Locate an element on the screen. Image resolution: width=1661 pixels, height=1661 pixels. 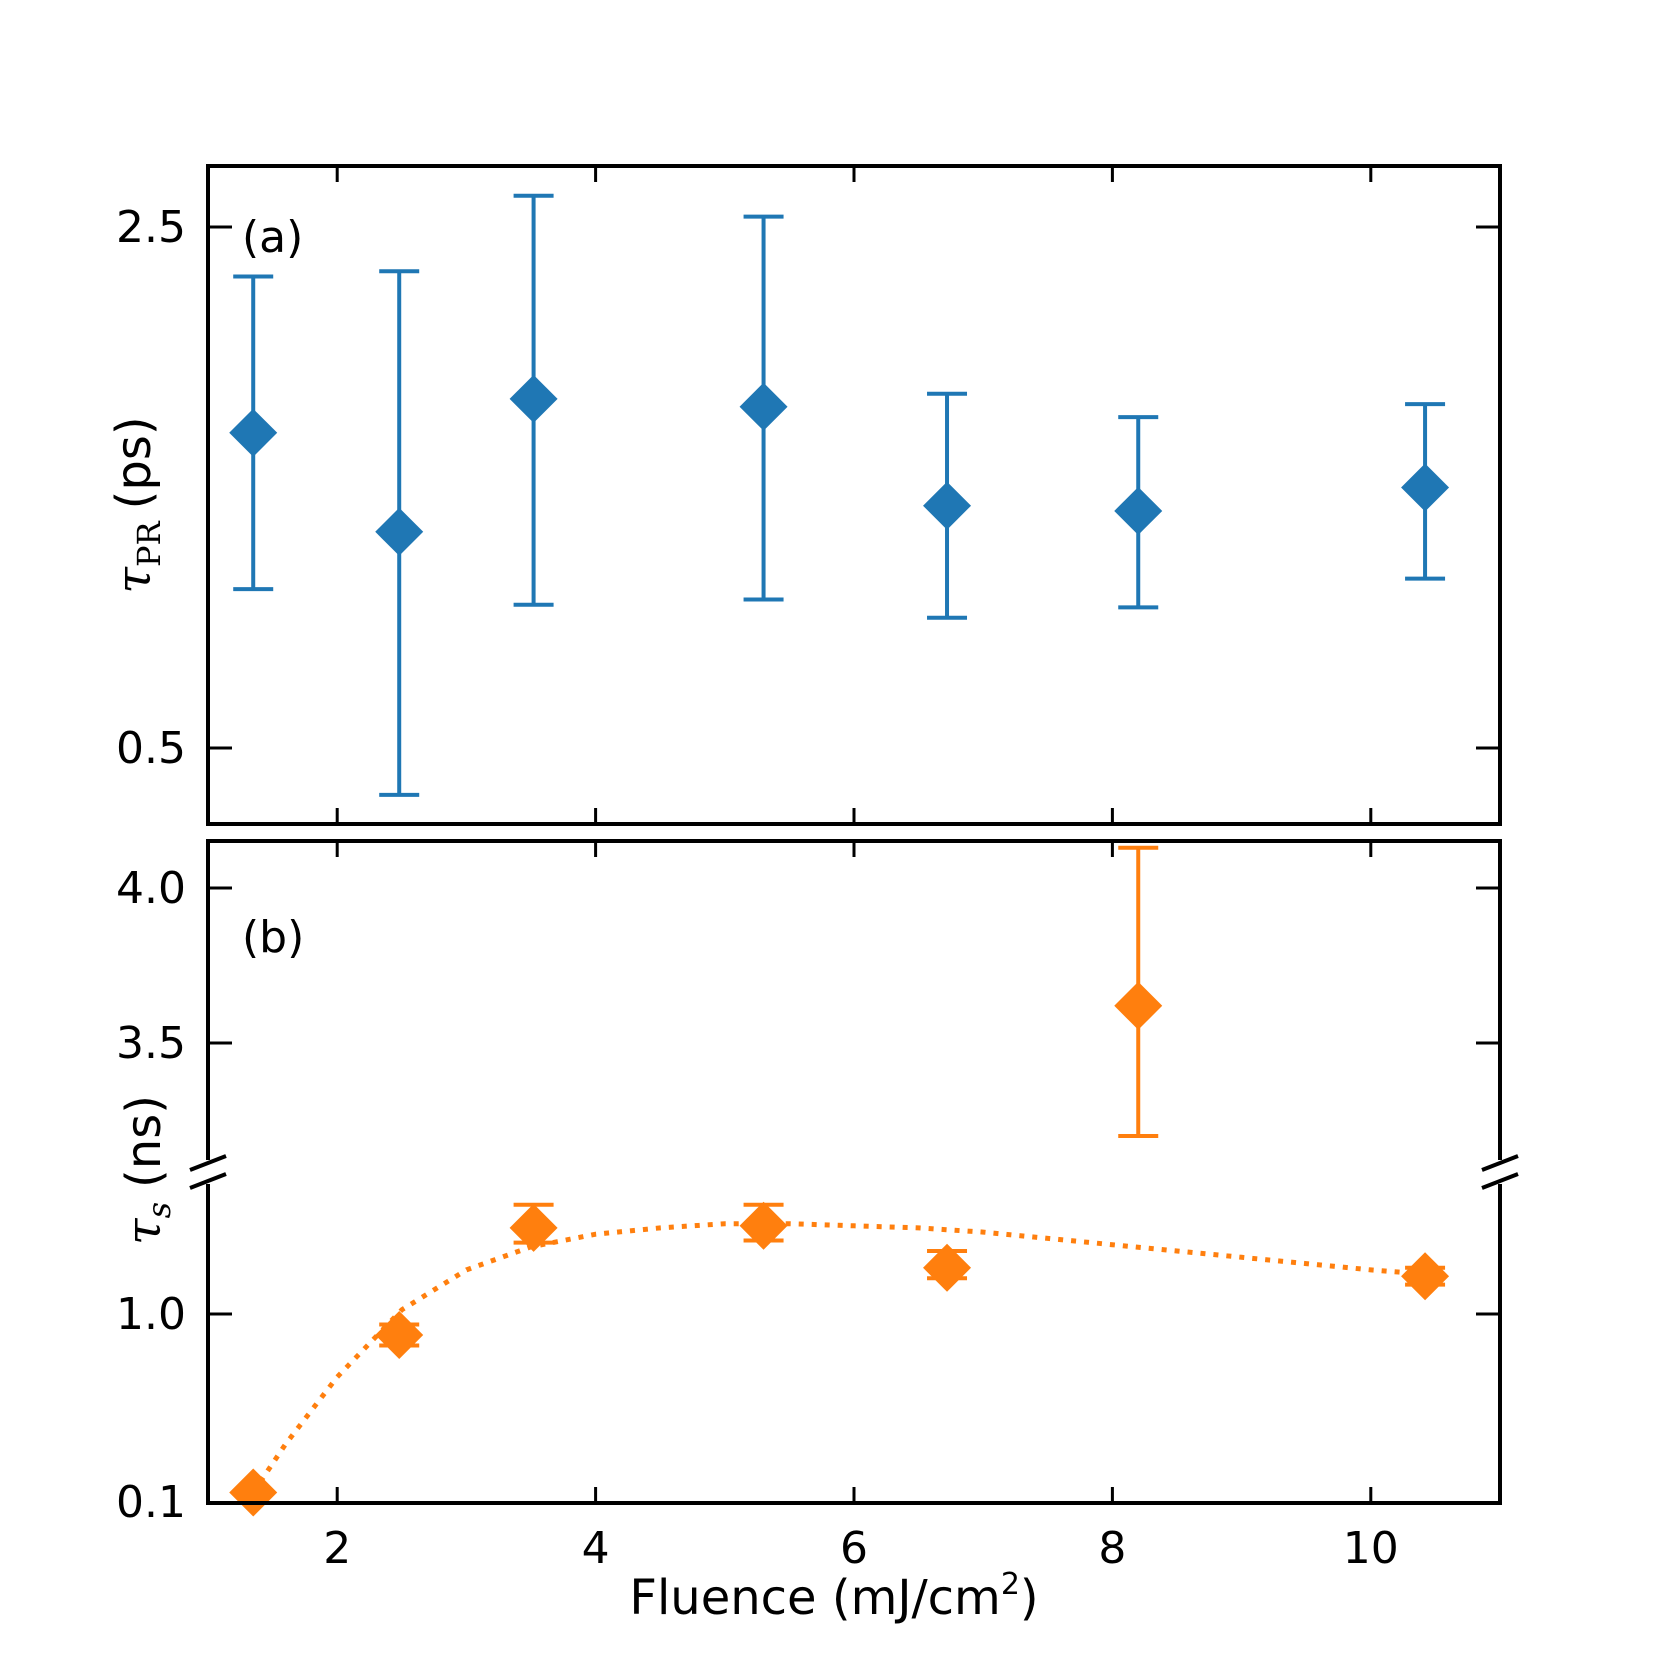
y-tick-label-a-0: 0.5 is located at coordinates (151, 748).